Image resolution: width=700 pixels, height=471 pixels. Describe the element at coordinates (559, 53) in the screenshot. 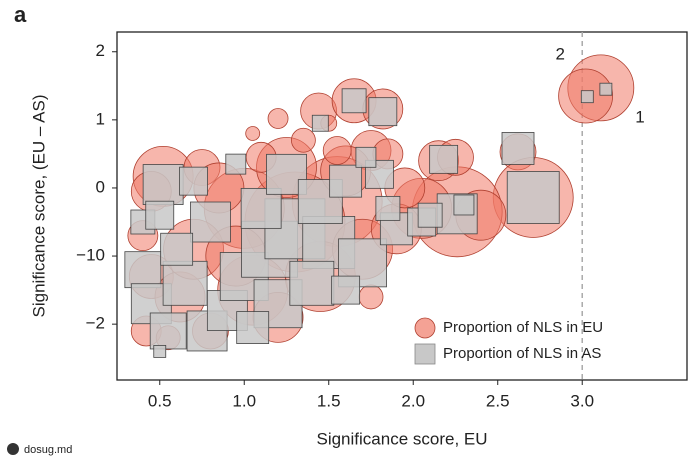

I see `annotation: 2` at that location.